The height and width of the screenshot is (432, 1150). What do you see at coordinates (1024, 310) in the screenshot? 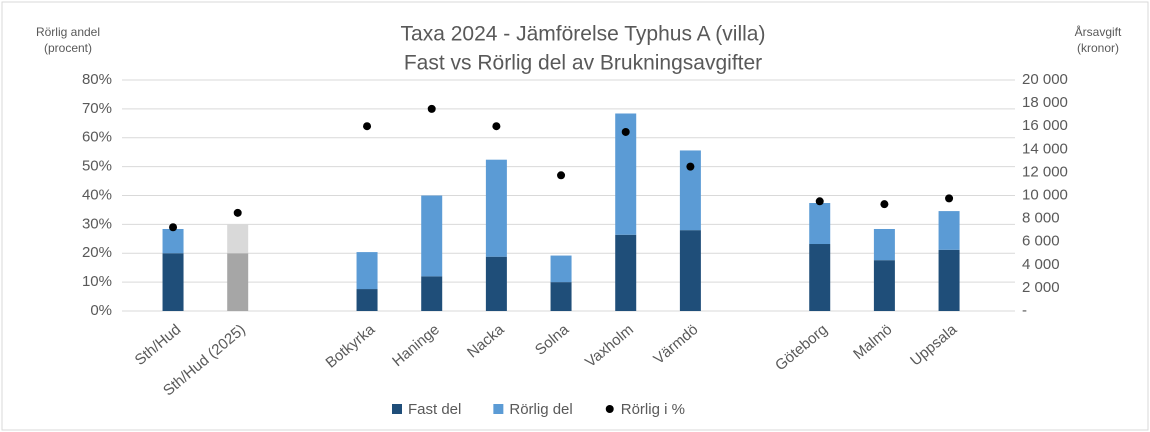
I see `y2-tick-label: -` at bounding box center [1024, 310].